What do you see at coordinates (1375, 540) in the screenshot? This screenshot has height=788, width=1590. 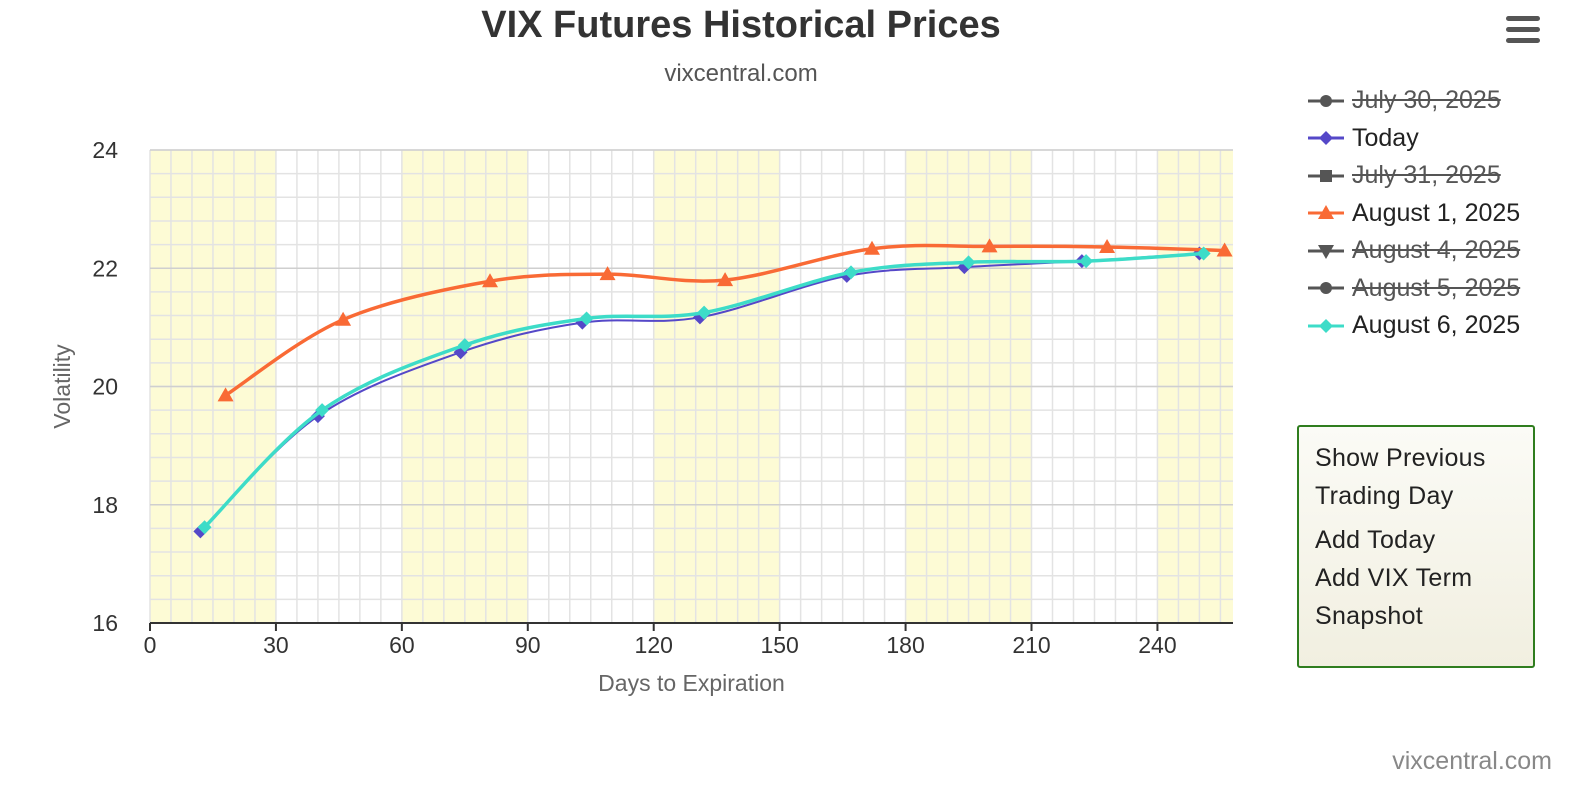 I see `menu-item-add-today: Add Today` at bounding box center [1375, 540].